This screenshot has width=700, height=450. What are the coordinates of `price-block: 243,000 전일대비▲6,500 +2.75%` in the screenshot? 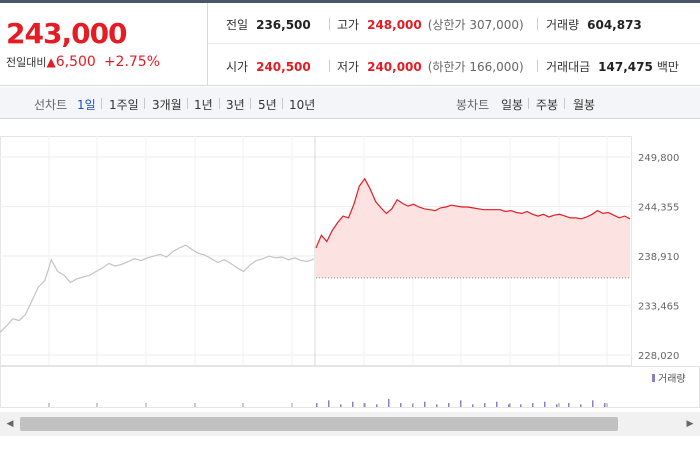 It's located at (104, 44).